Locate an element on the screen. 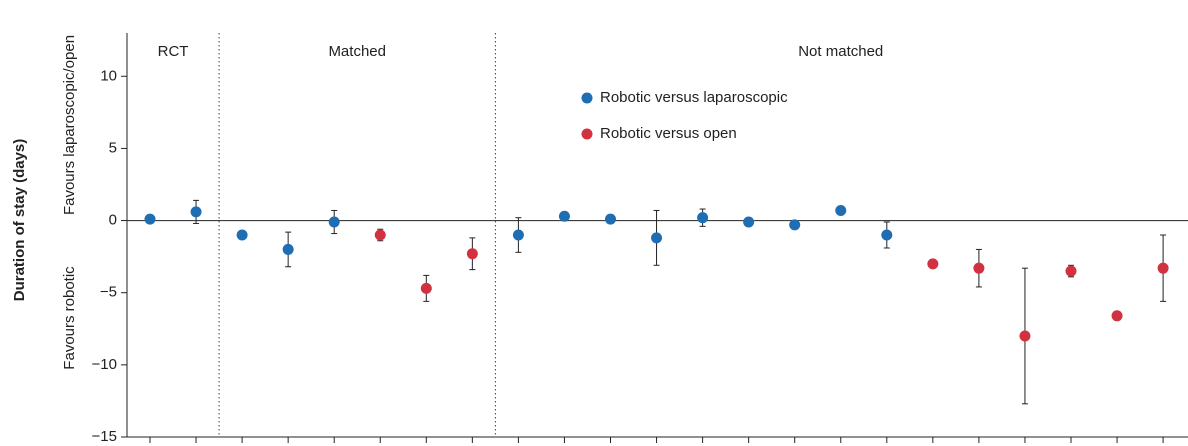  section-label: RCT is located at coordinates (173, 51).